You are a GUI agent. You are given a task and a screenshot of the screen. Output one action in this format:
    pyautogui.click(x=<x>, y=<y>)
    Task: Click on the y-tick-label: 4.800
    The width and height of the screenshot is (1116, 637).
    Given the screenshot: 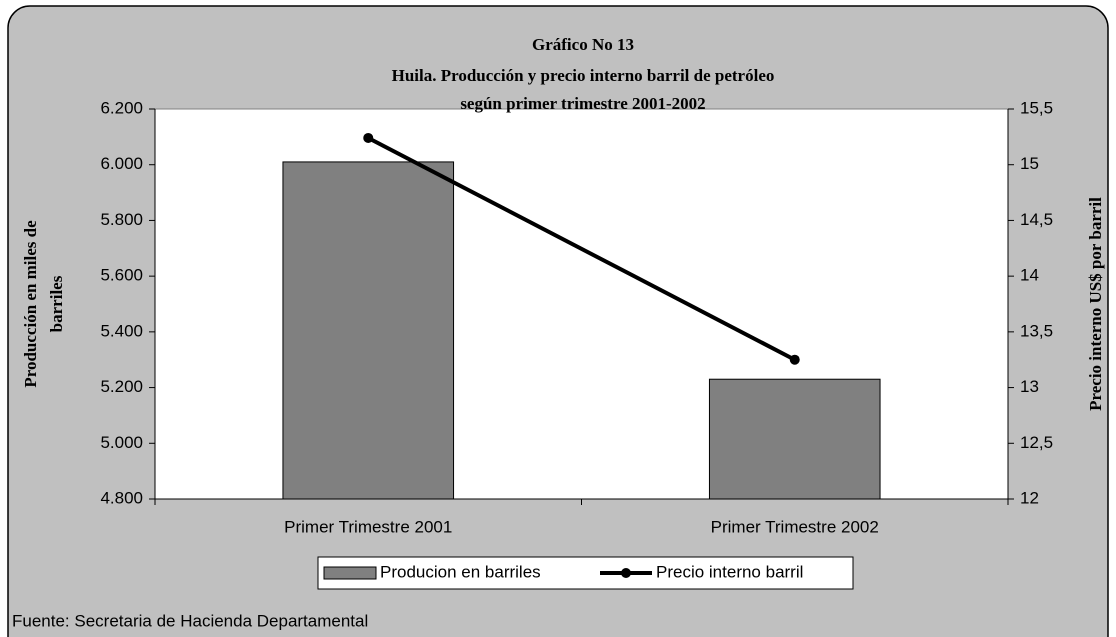 What is the action you would take?
    pyautogui.click(x=121, y=497)
    